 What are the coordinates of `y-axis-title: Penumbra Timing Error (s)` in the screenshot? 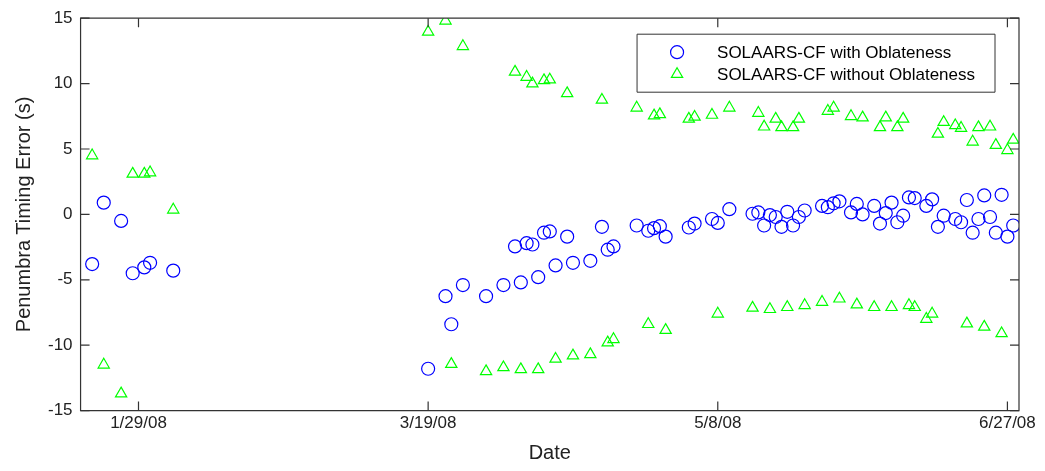 It's located at (22, 214).